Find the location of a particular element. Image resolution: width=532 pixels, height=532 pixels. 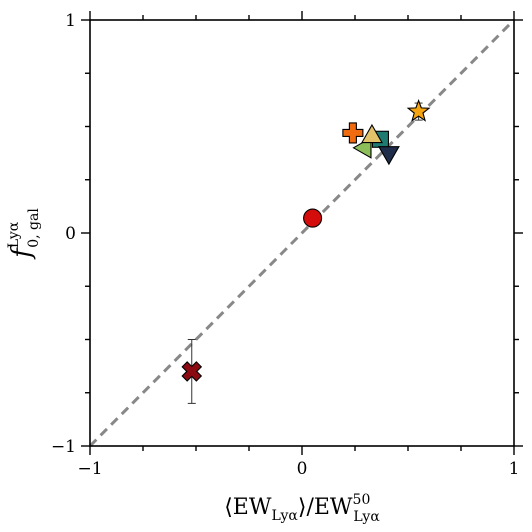

data-point-plus is located at coordinates (353, 133).